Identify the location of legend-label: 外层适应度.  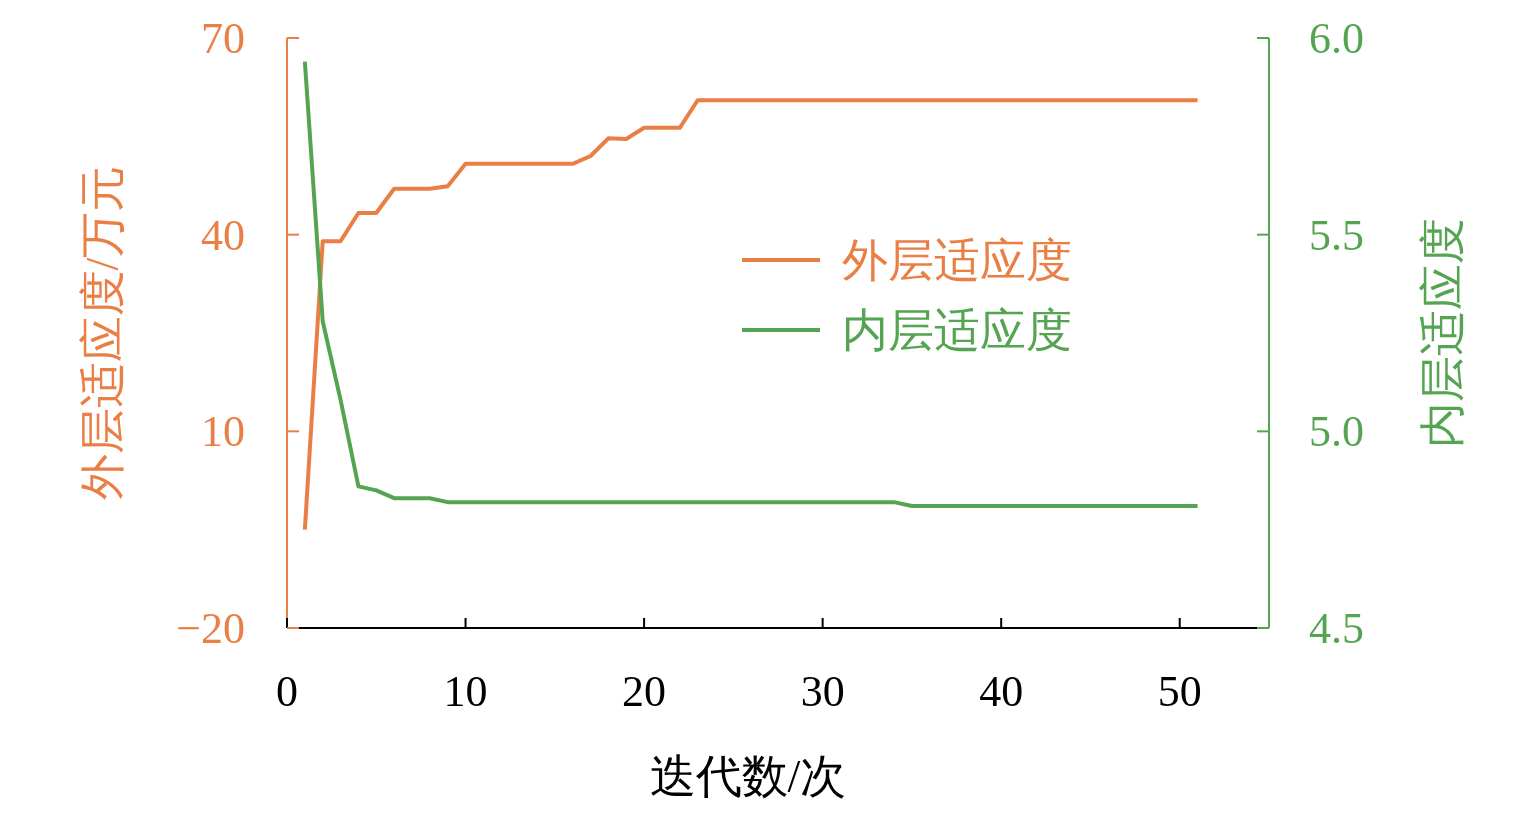
(957, 260).